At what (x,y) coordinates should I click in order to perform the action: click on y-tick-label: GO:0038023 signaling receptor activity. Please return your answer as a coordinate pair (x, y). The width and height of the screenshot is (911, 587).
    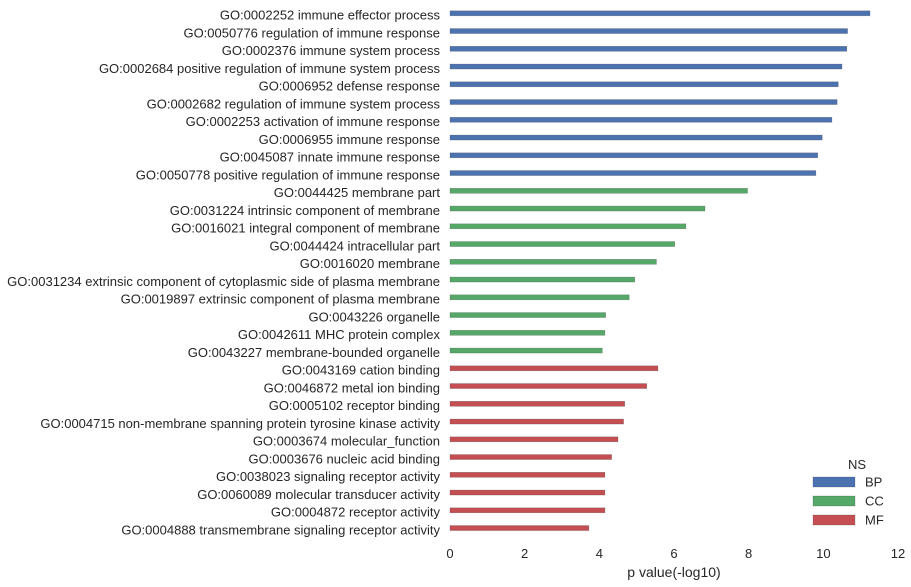
    Looking at the image, I should click on (328, 476).